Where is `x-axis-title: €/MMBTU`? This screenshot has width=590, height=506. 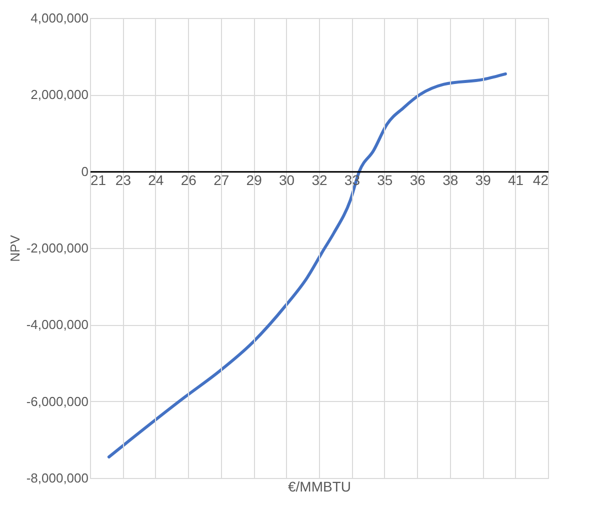
x-axis-title: €/MMBTU is located at coordinates (319, 486).